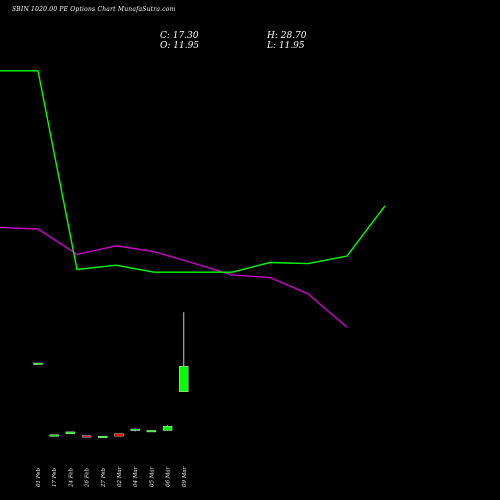 Image resolution: width=500 pixels, height=500 pixels. I want to click on x-tick-label: 17 Feb, so click(55, 477).